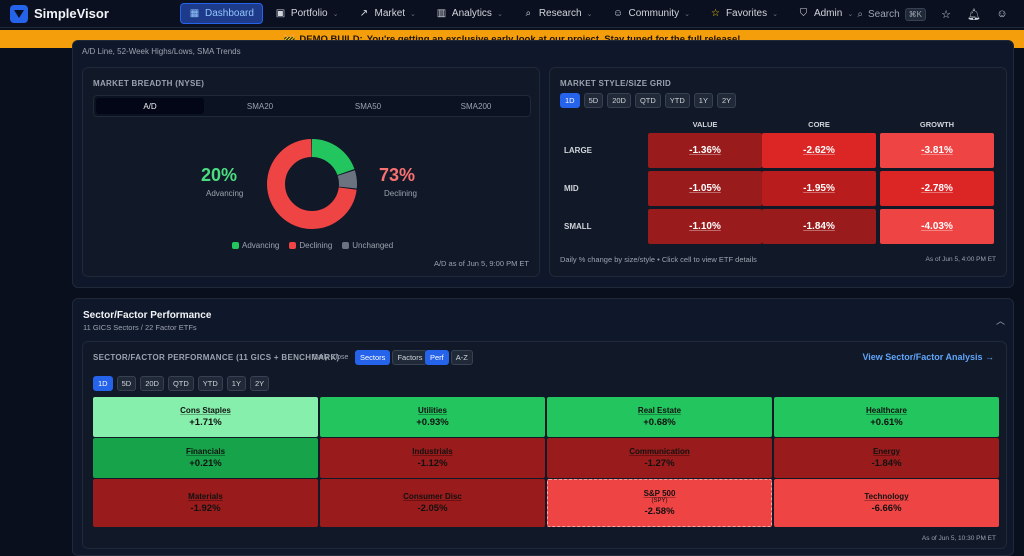  I want to click on sector-value: +0.21%, so click(205, 463).